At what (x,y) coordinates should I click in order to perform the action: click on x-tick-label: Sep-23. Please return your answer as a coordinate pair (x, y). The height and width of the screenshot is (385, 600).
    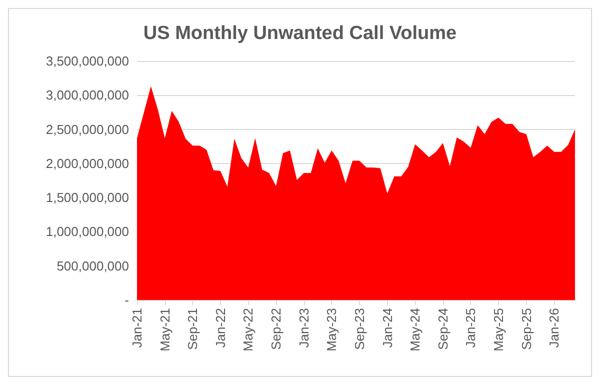
    Looking at the image, I should click on (359, 329).